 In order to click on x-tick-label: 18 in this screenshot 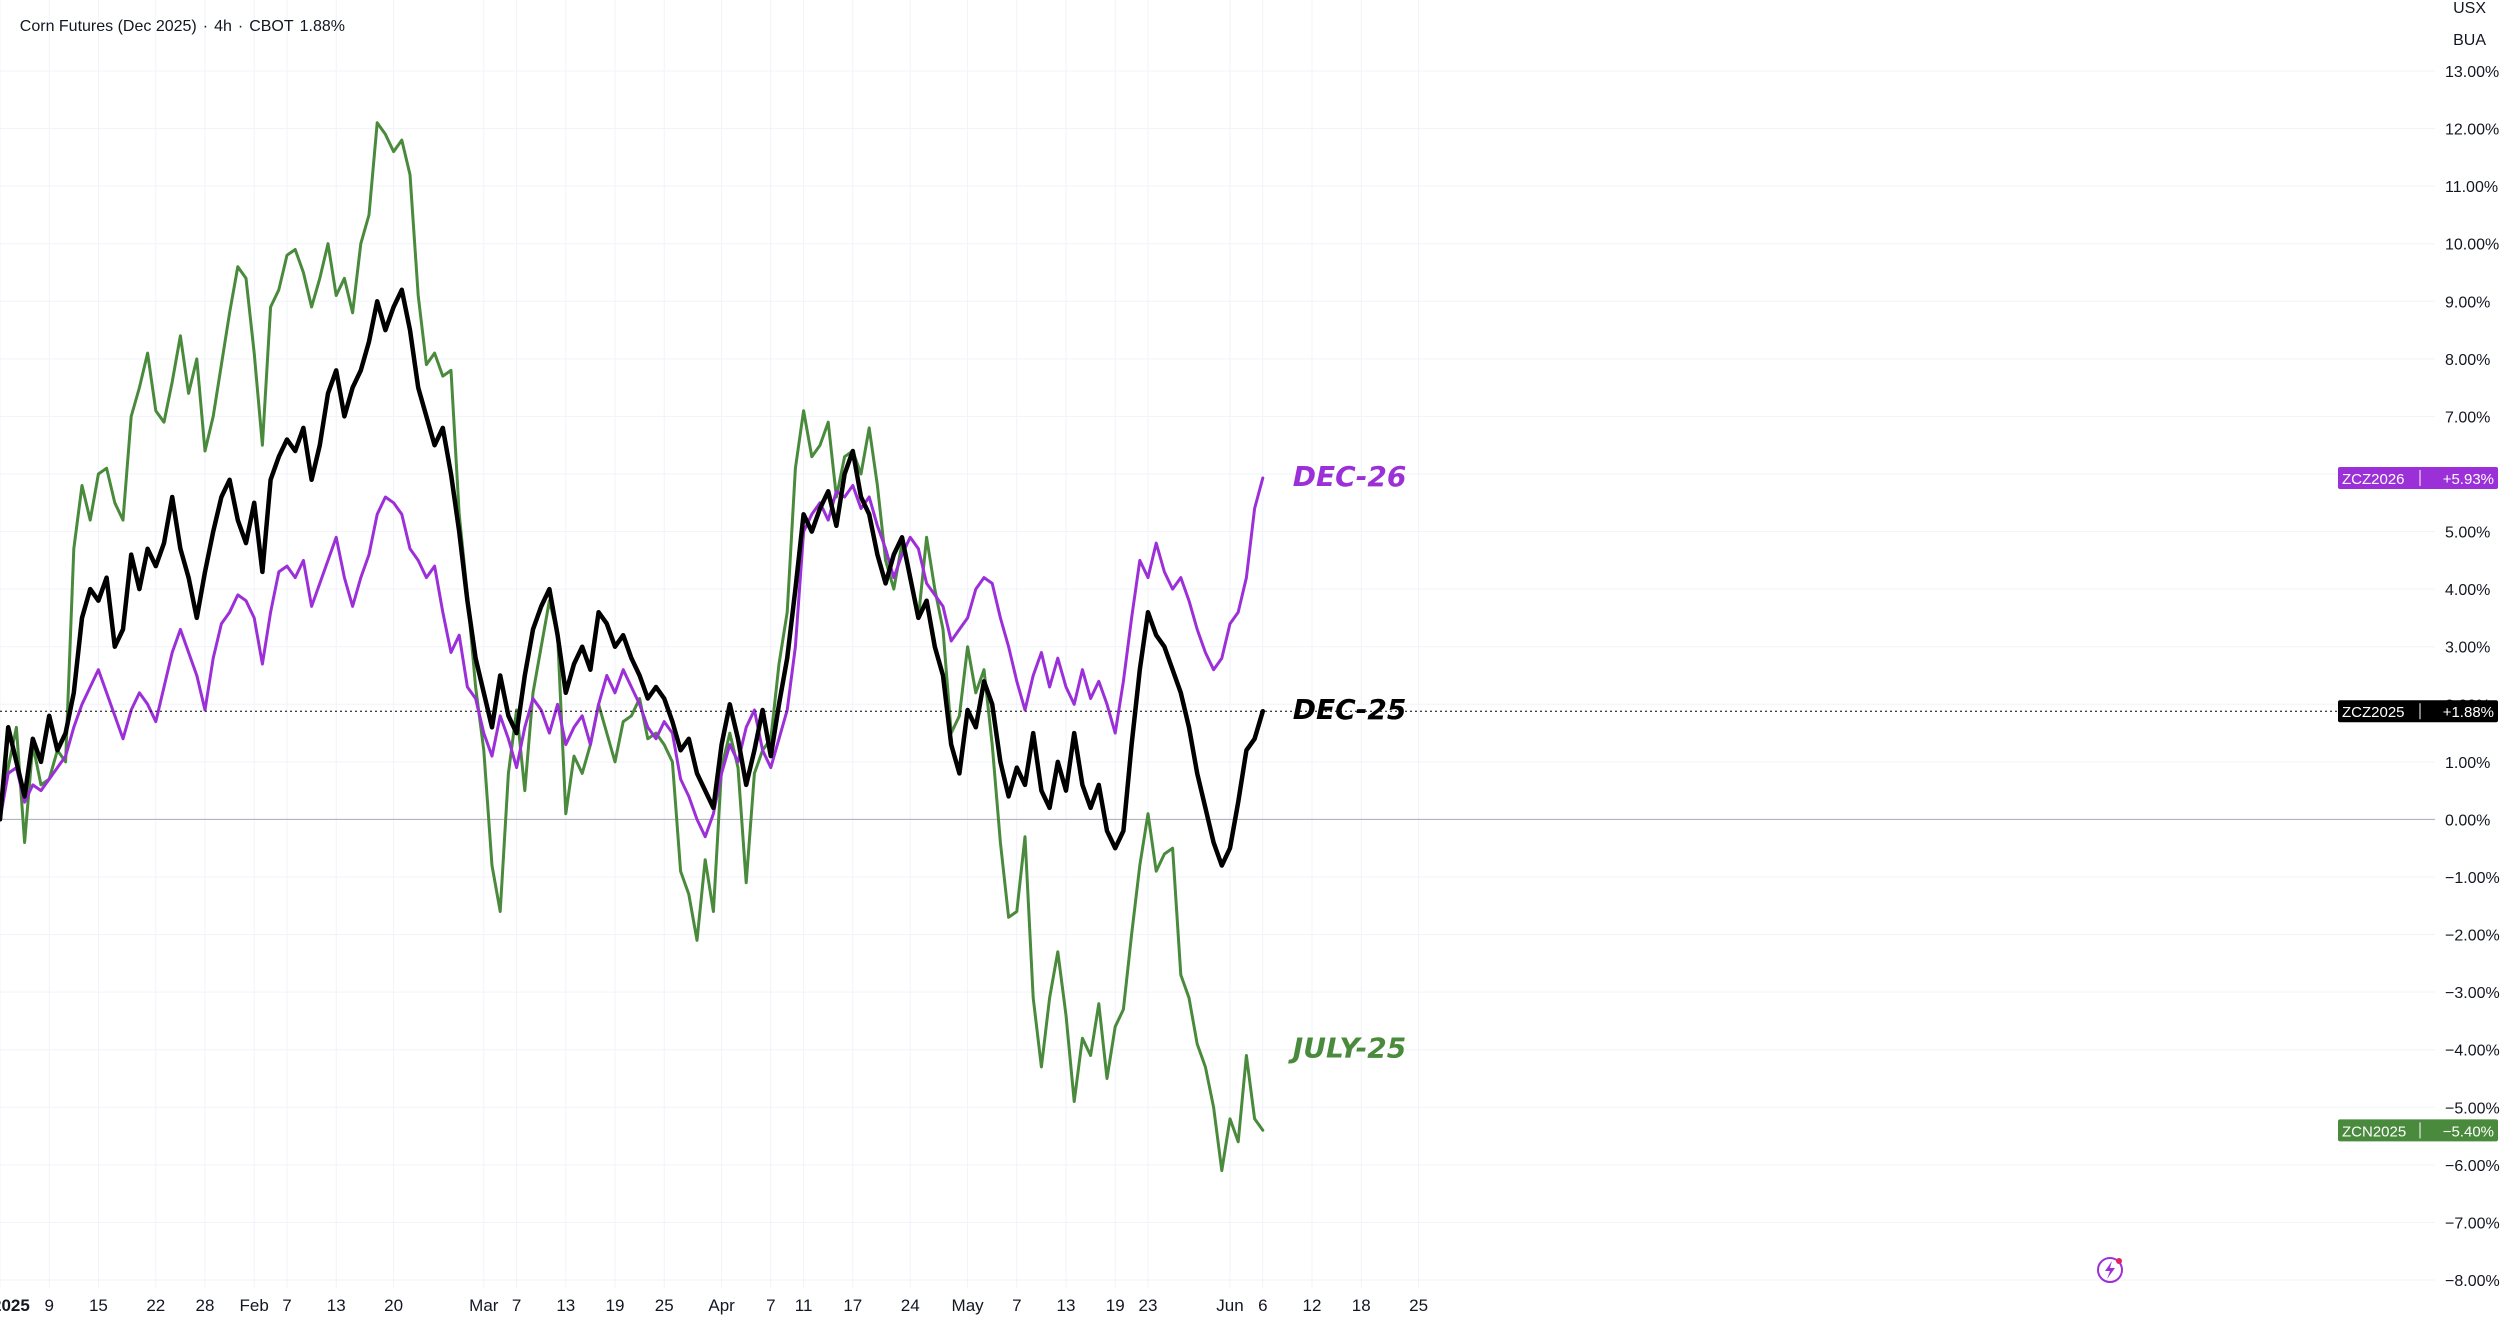, I will do `click(1361, 1305)`.